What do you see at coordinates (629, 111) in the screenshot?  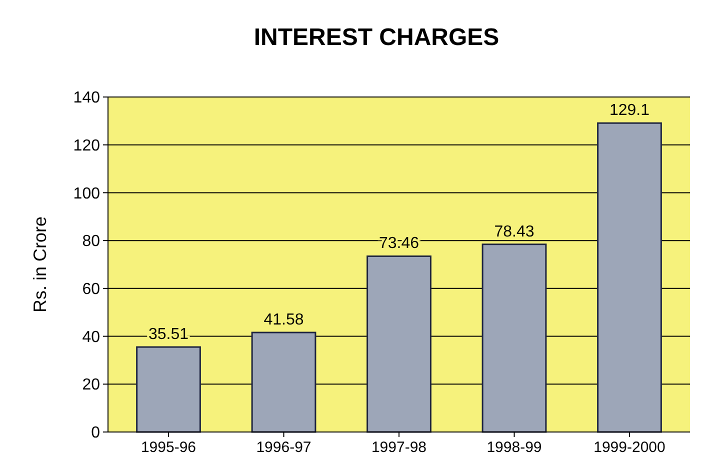 I see `data-label: 129.1` at bounding box center [629, 111].